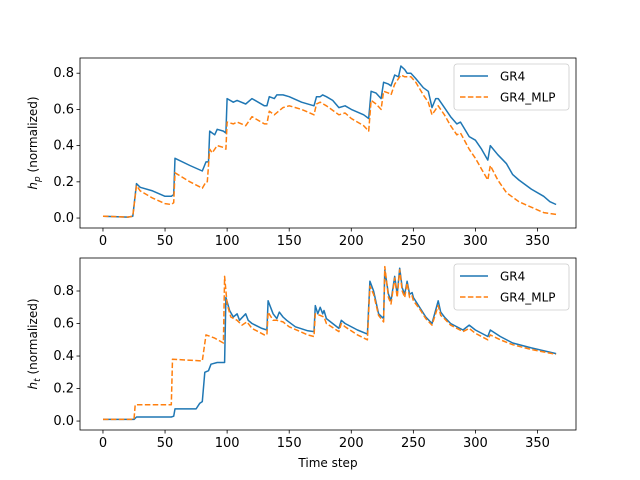  What do you see at coordinates (38, 179) in the screenshot?
I see `y-label-subscript: p` at bounding box center [38, 179].